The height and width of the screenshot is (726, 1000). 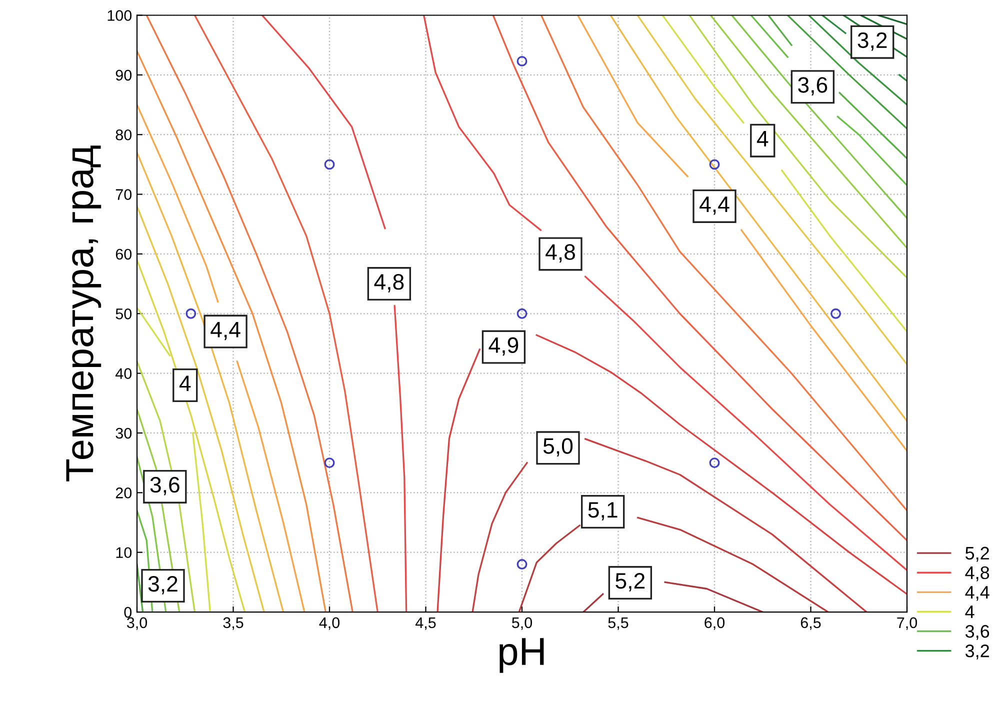 I want to click on x-tick-label: 6,0, so click(x=714, y=623).